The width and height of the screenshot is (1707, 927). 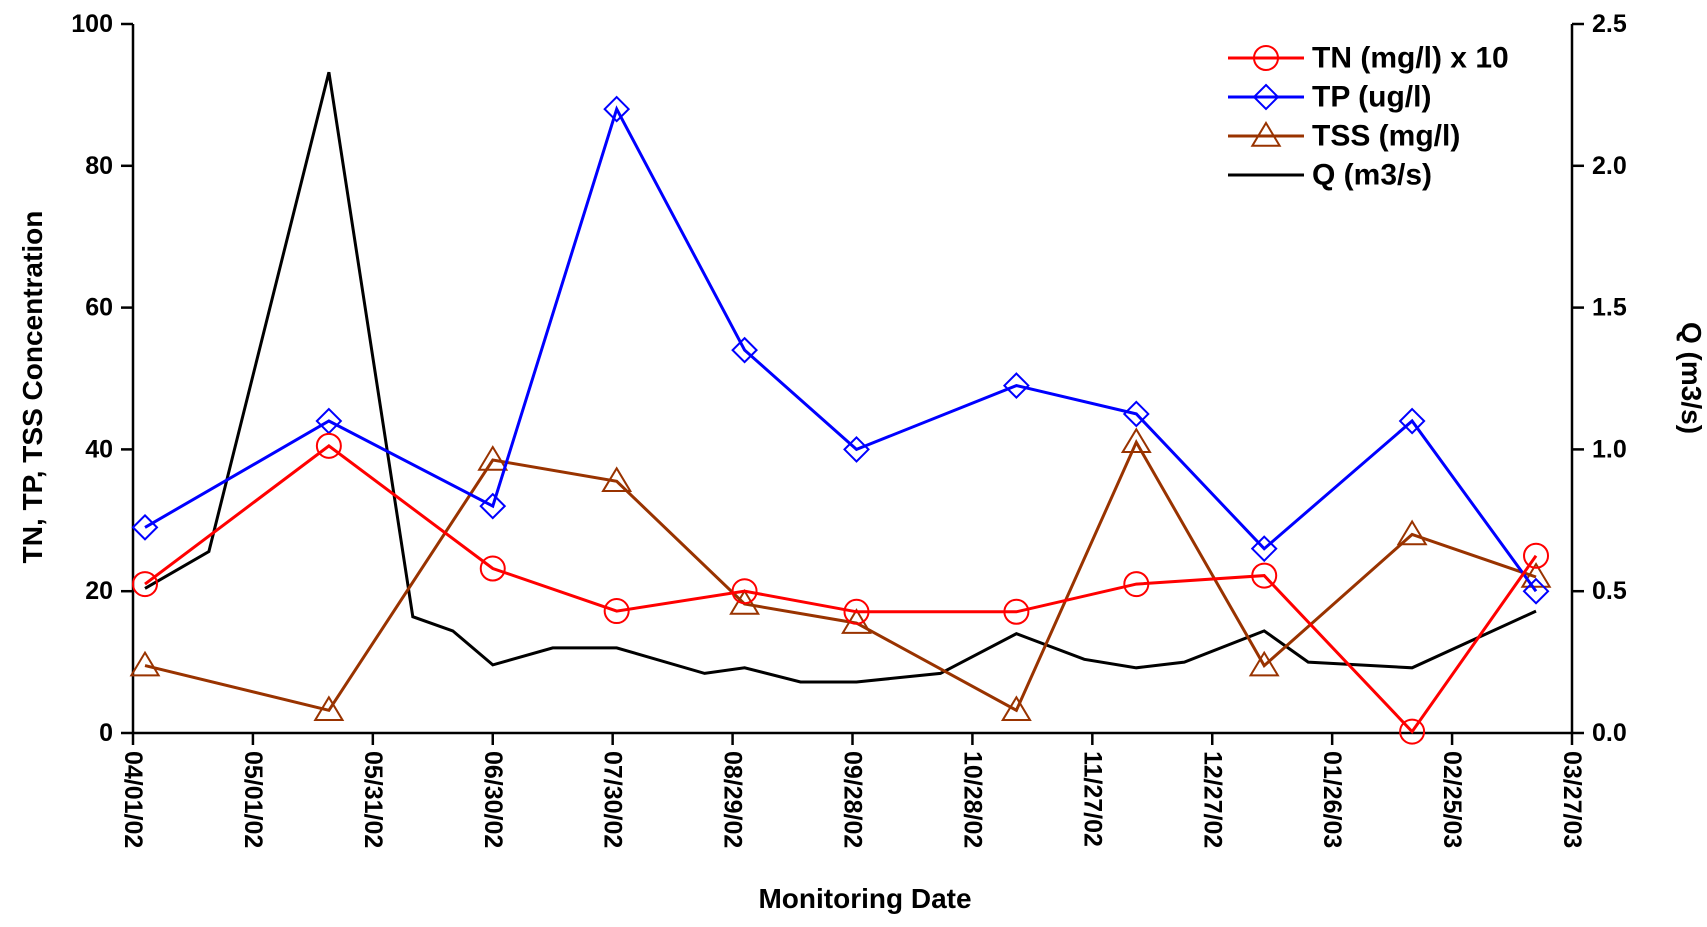 I want to click on left-y-tick-label: 0, so click(x=106, y=733).